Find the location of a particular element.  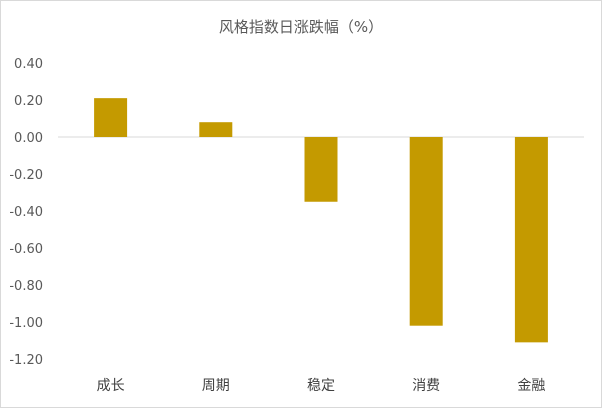

y-tick-label: 0.20 is located at coordinates (28, 101).